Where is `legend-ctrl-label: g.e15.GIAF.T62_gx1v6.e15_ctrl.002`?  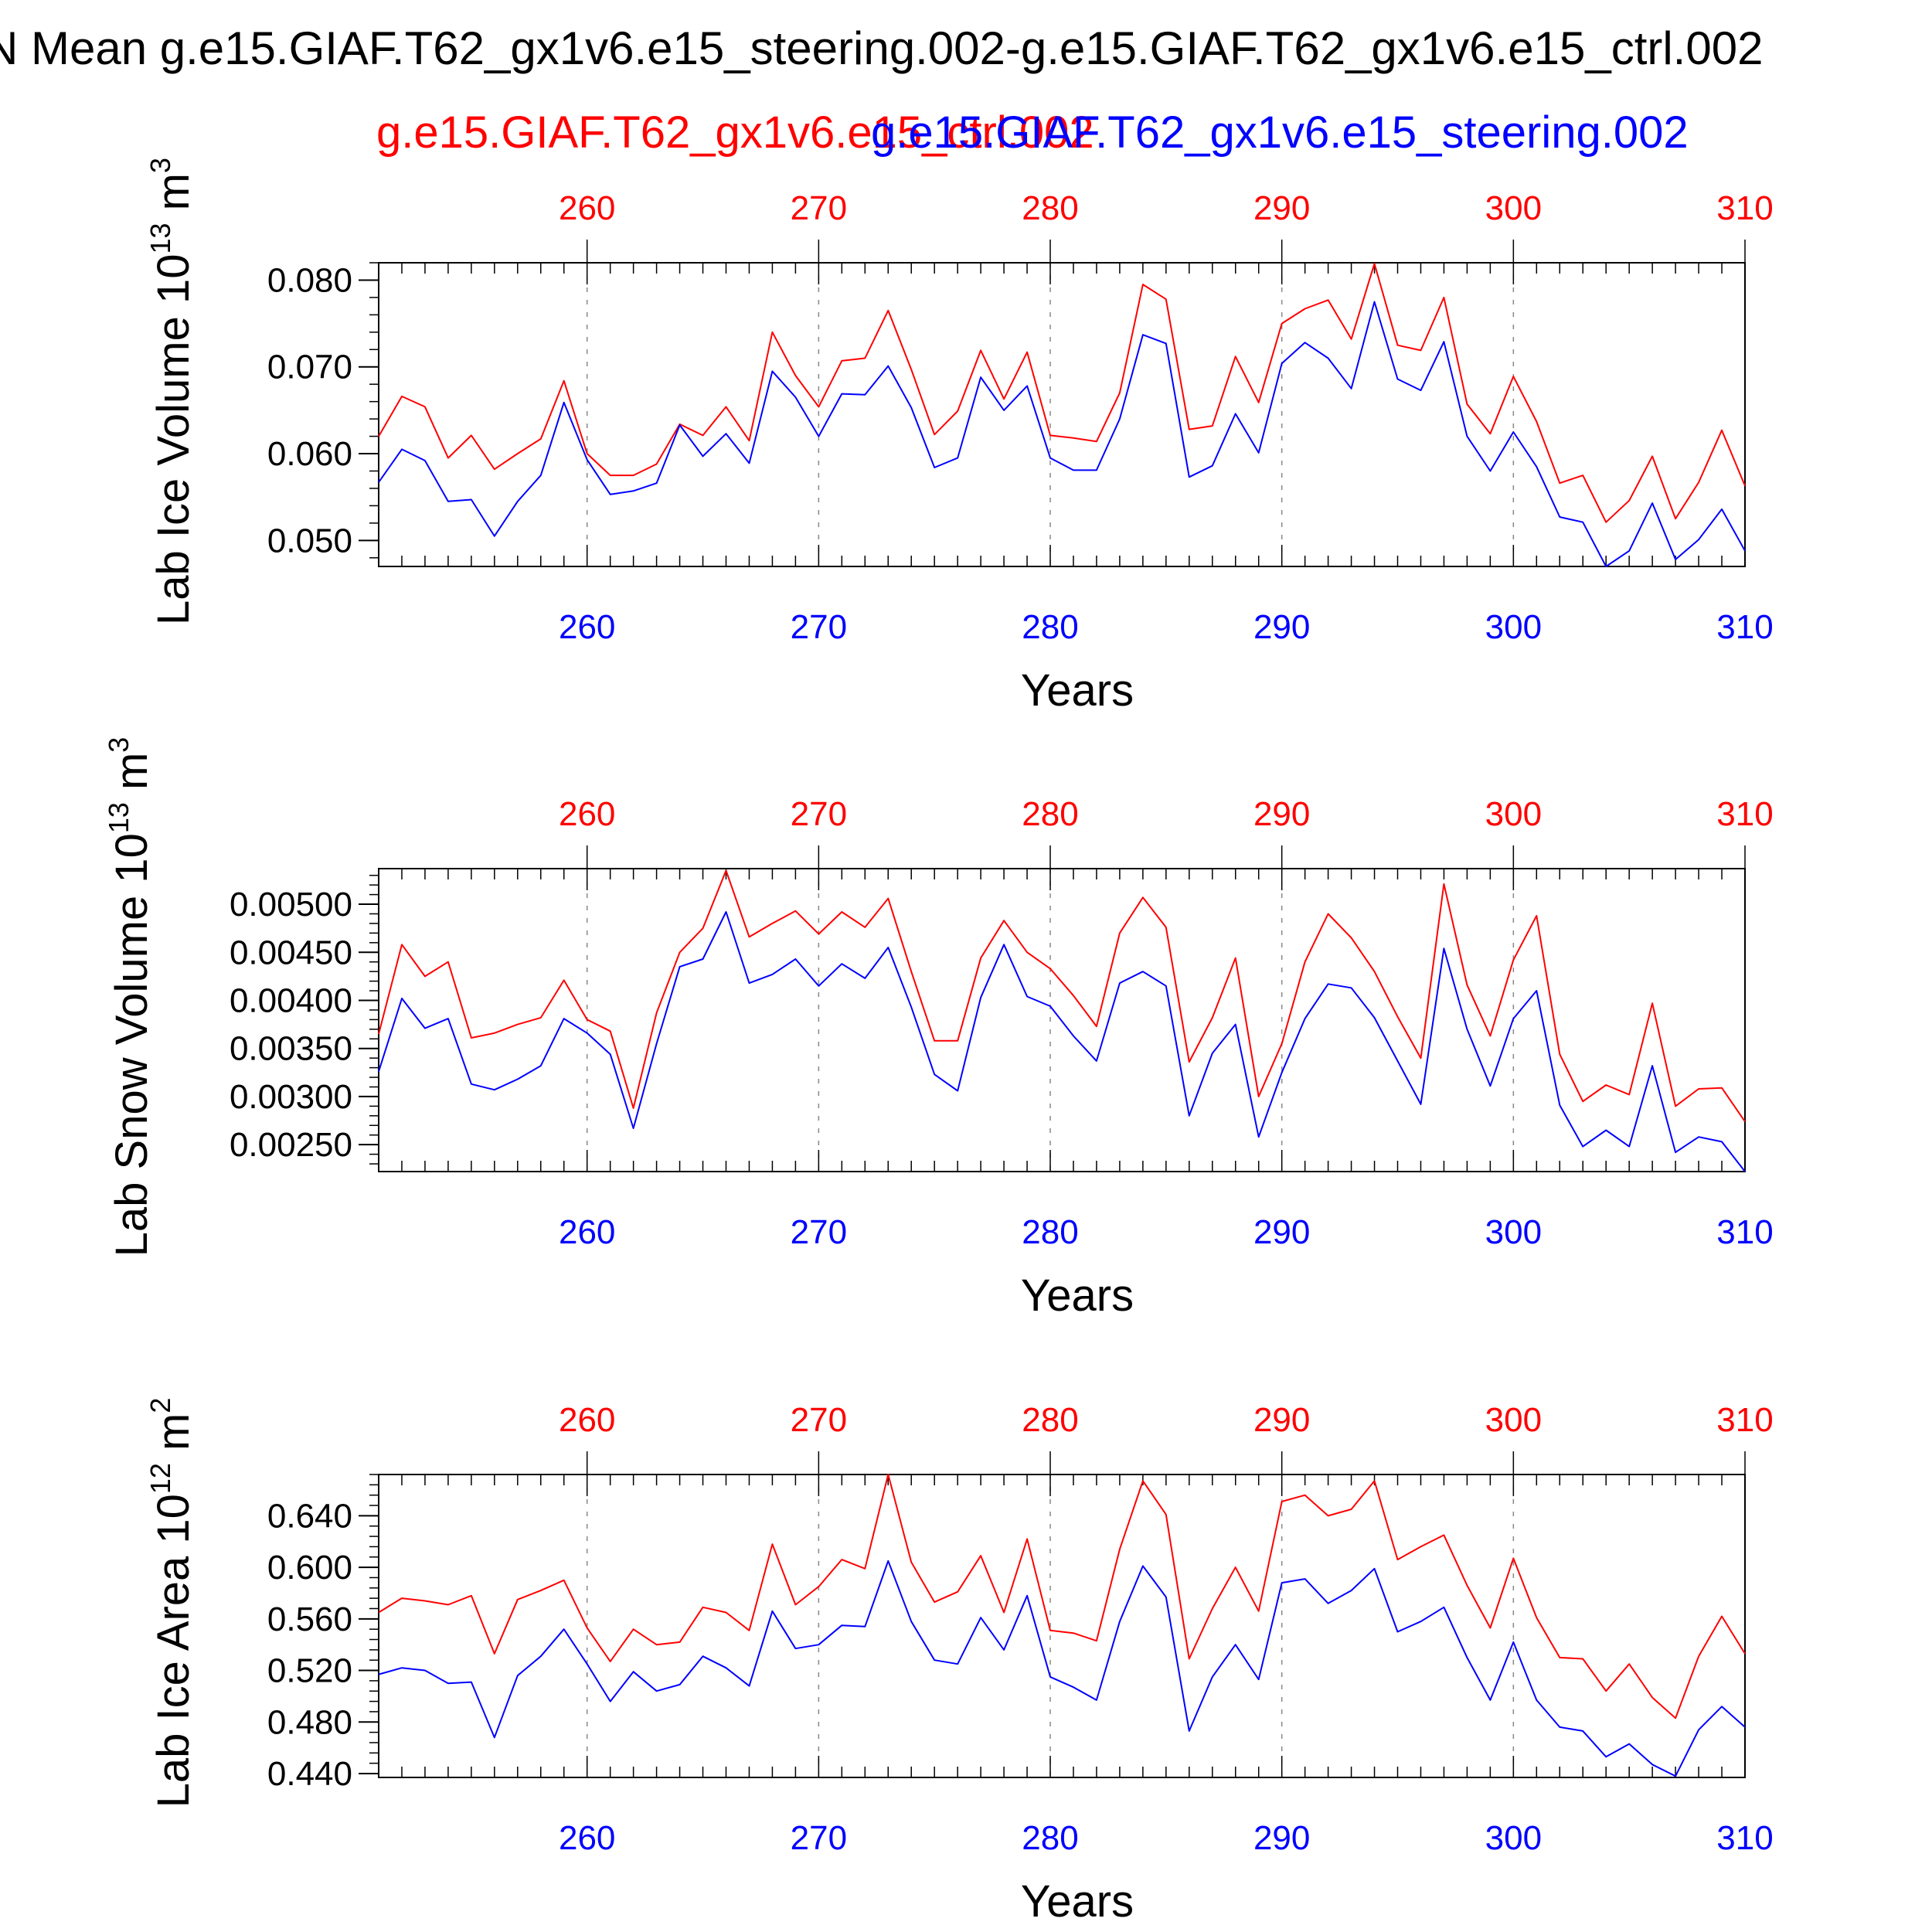 legend-ctrl-label: g.e15.GIAF.T62_gx1v6.e15_ctrl.002 is located at coordinates (735, 132).